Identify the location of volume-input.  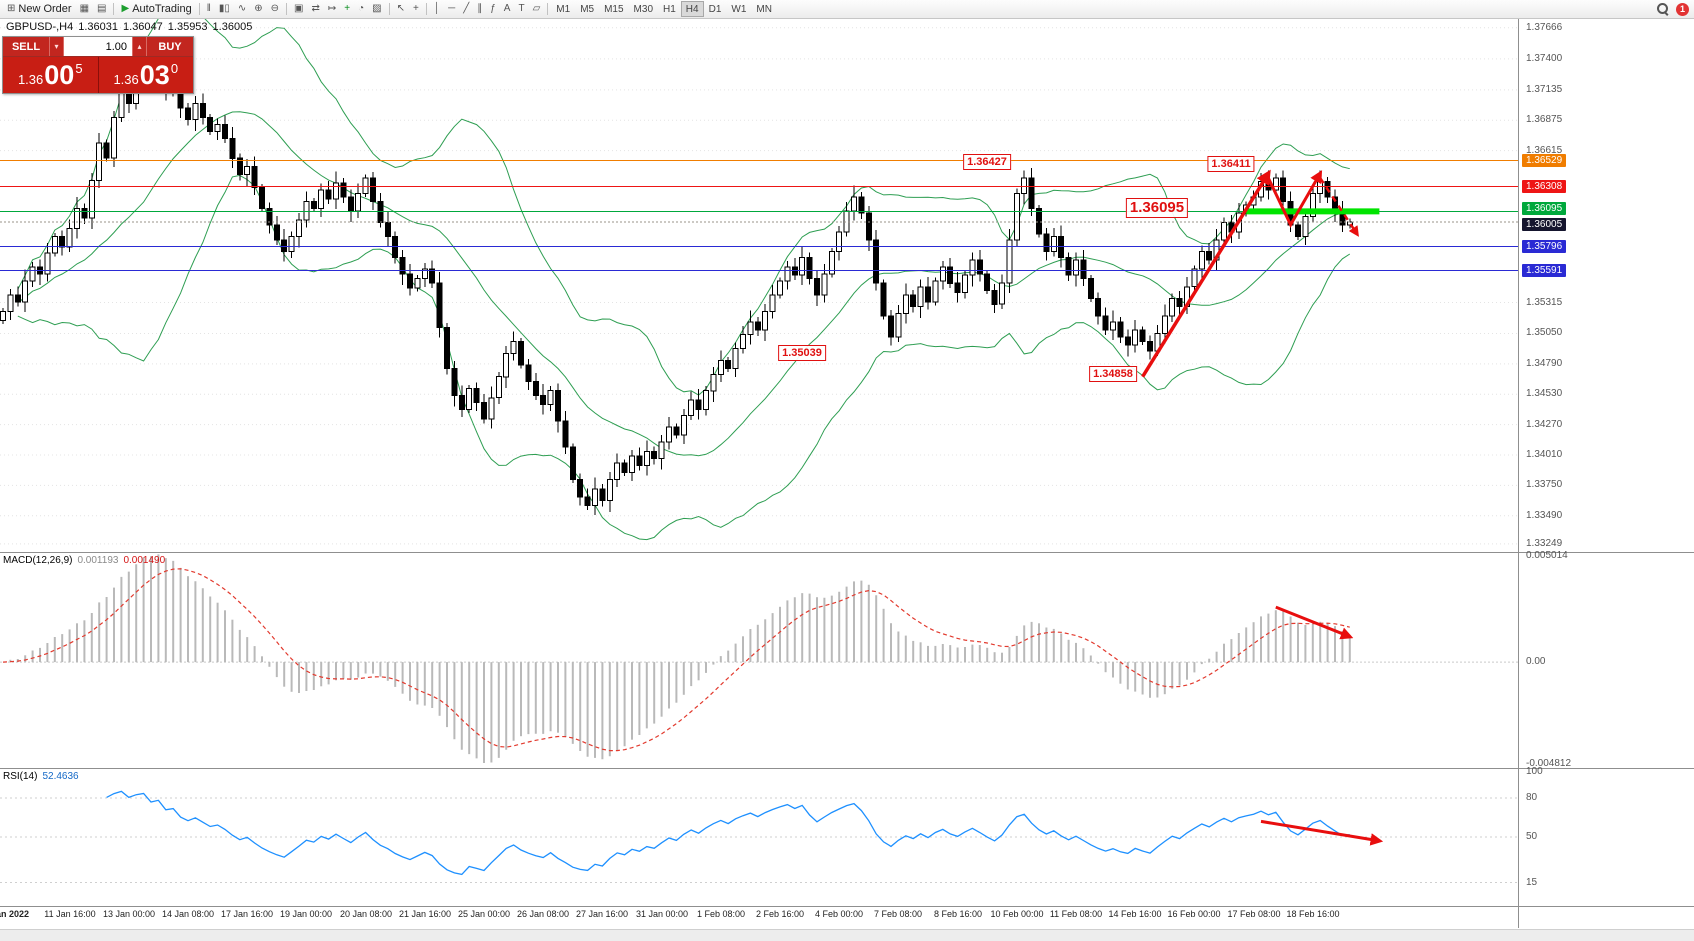
(98, 46).